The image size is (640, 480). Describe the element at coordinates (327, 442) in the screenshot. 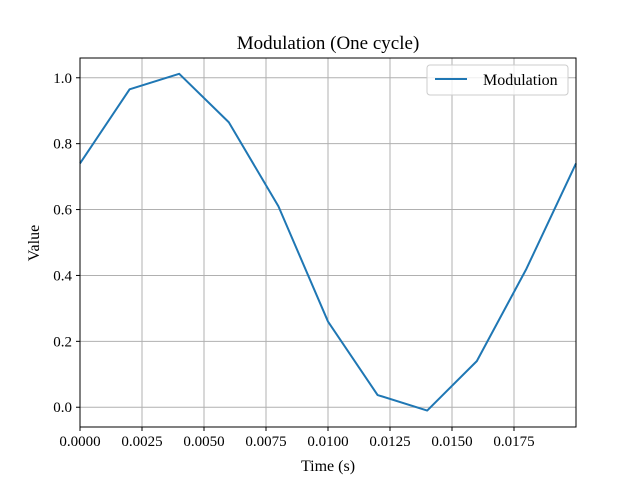

I see `x-tick-label: 0.0100` at that location.